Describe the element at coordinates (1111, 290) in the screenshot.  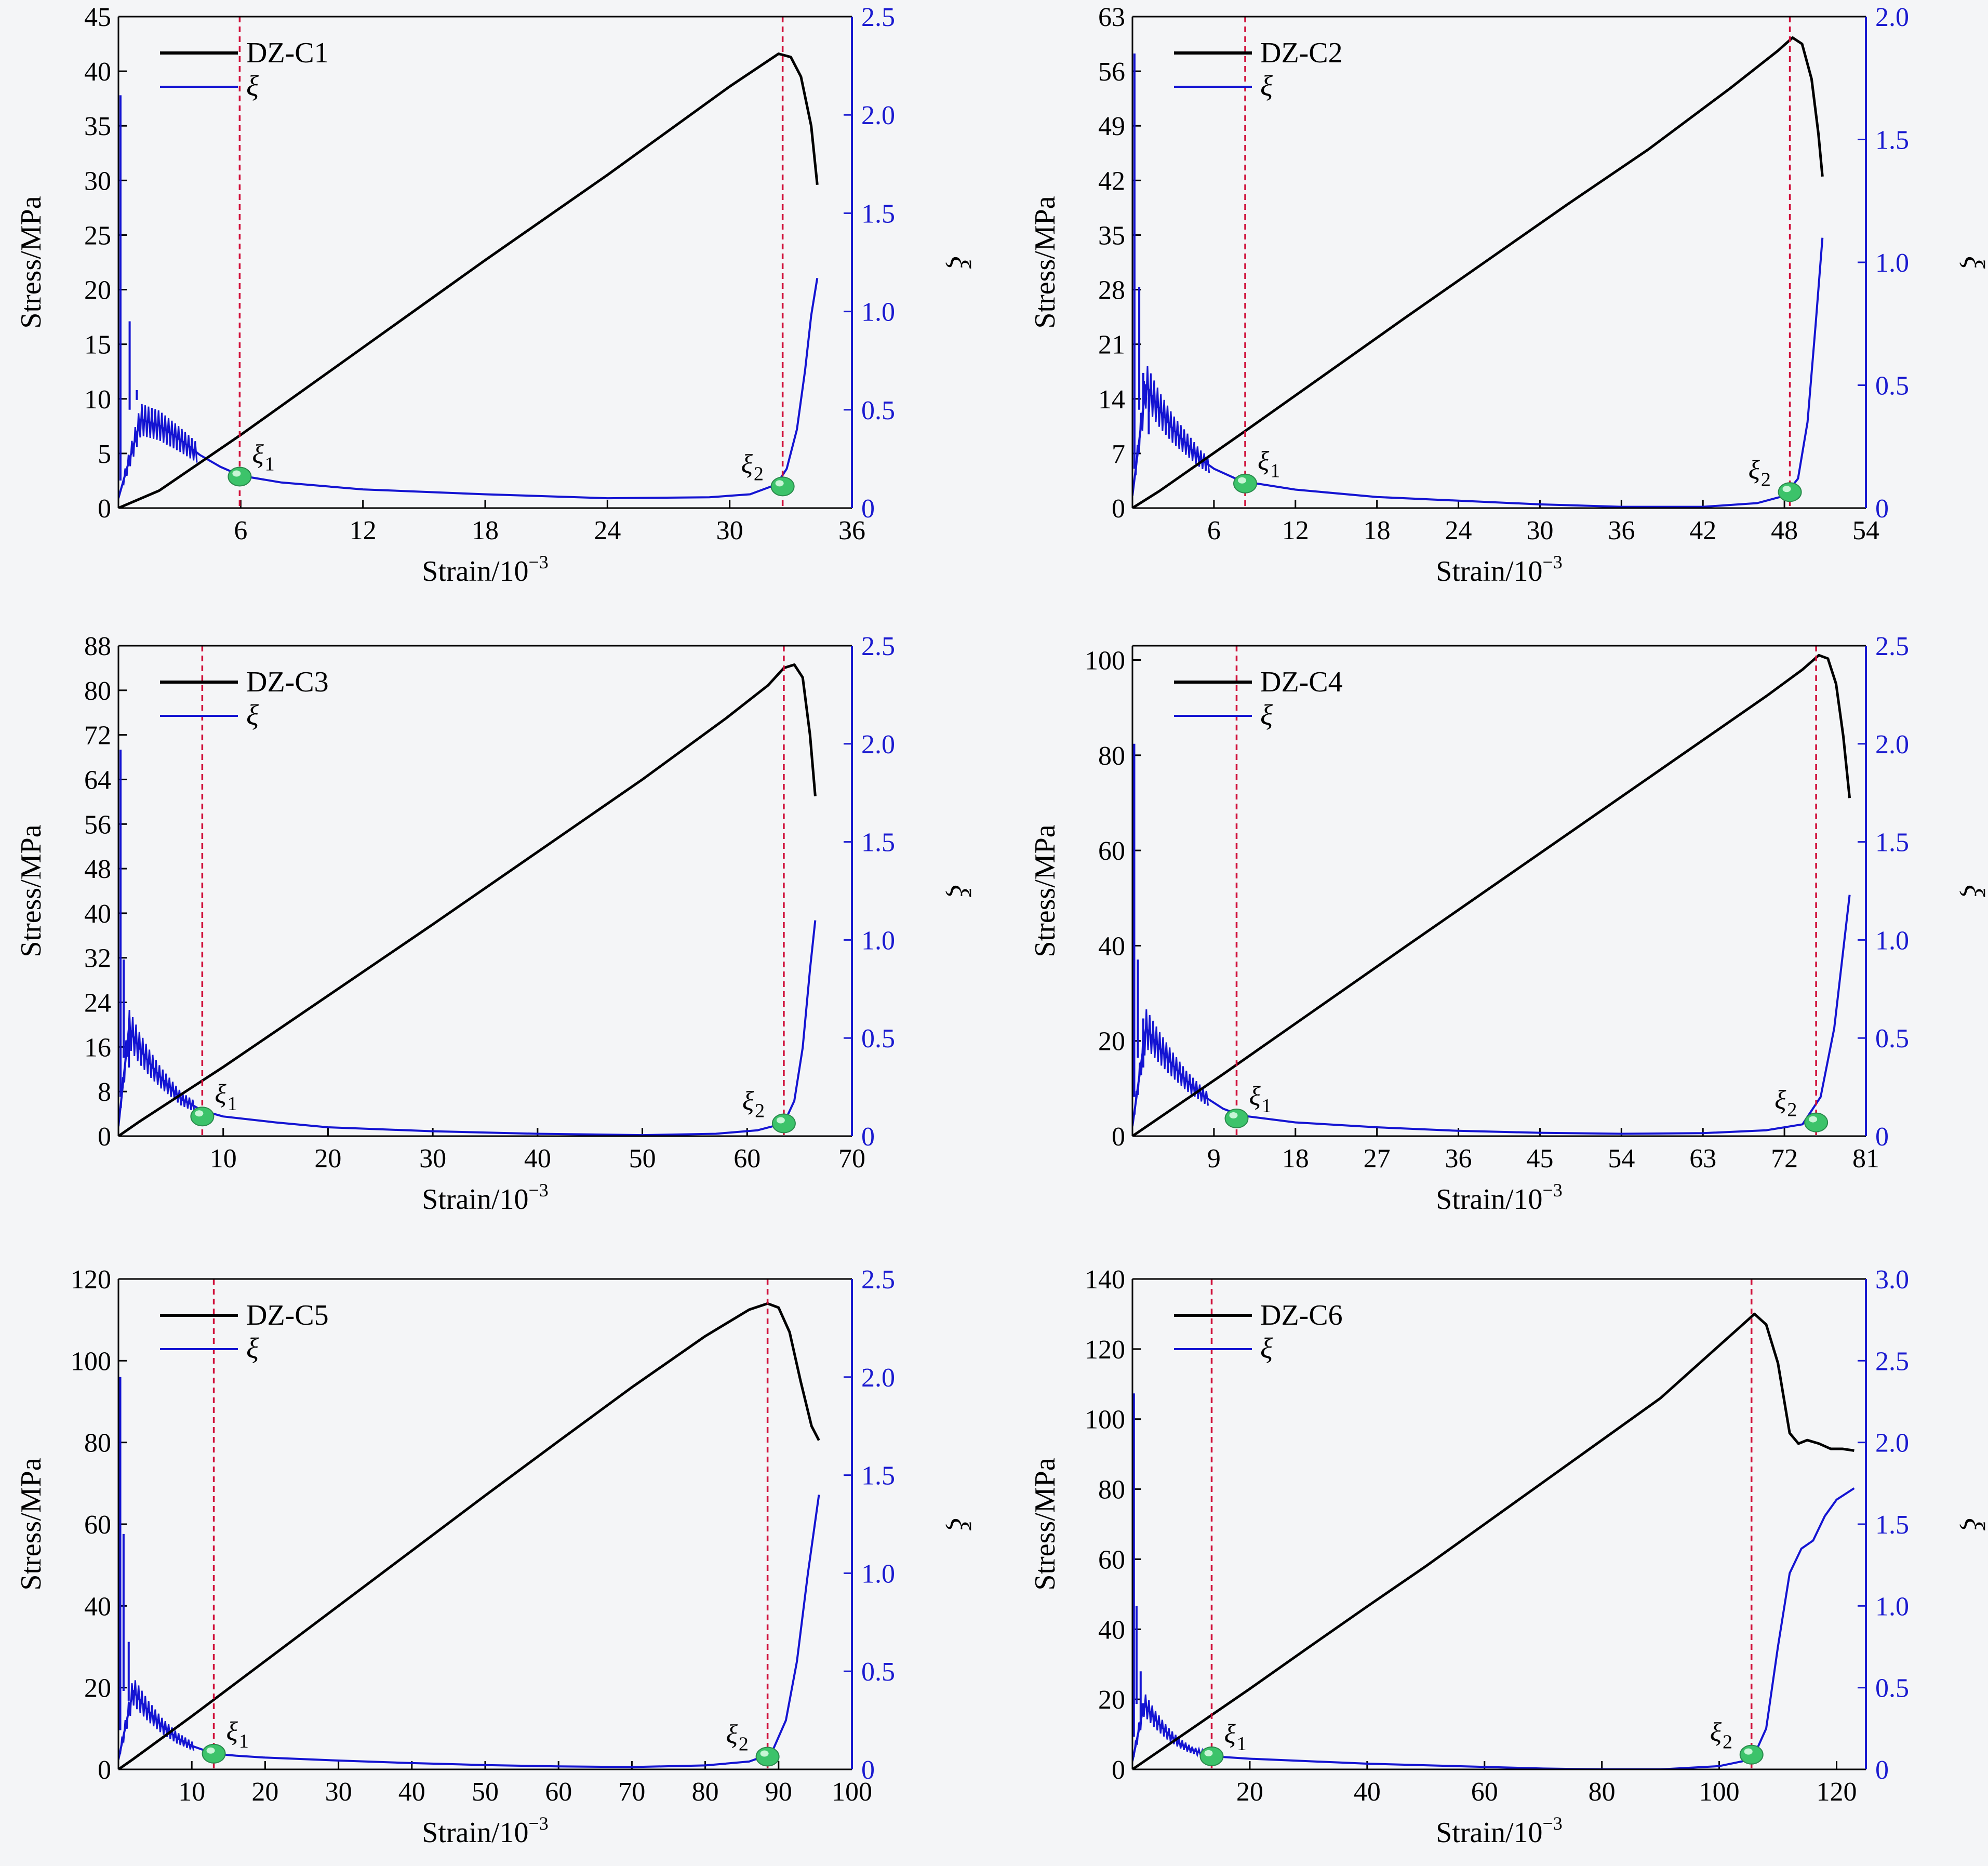
I see `y-tick-label: 28` at that location.